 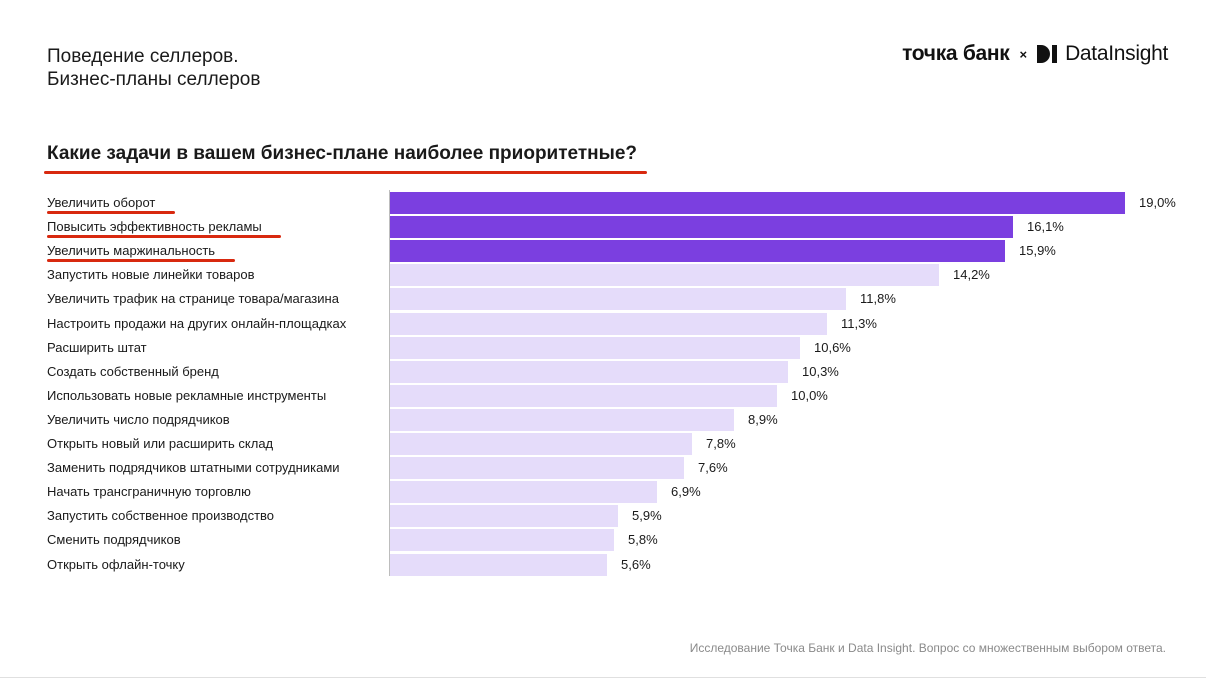 What do you see at coordinates (832, 347) in the screenshot?
I see `value-label: 10,6%` at bounding box center [832, 347].